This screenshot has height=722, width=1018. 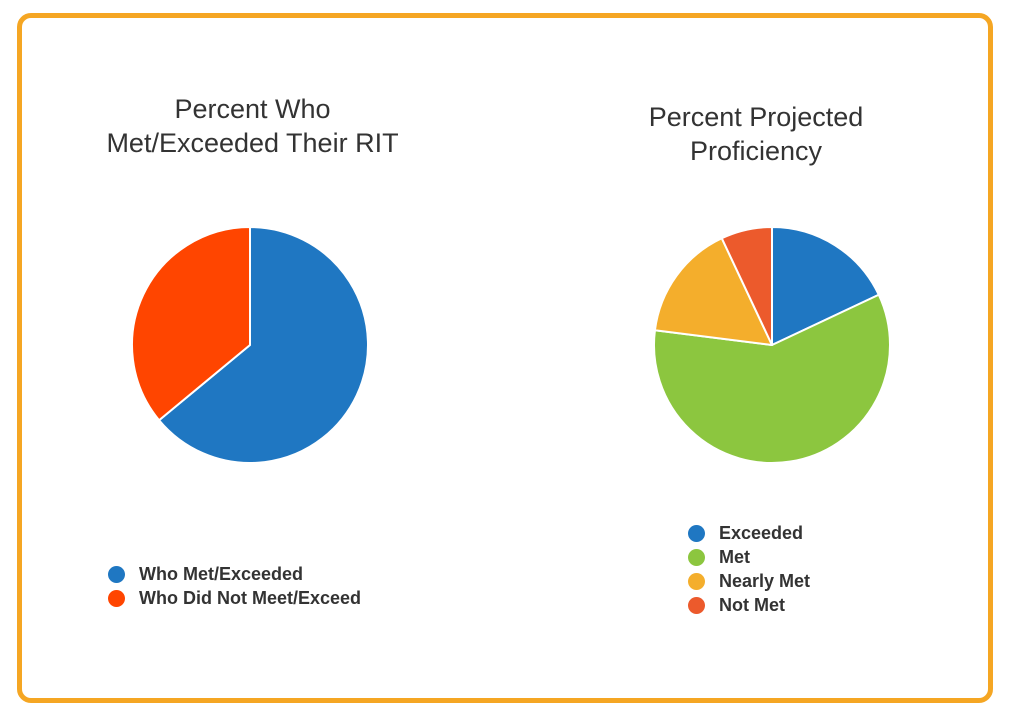 I want to click on legend-label: Met, so click(x=734, y=556).